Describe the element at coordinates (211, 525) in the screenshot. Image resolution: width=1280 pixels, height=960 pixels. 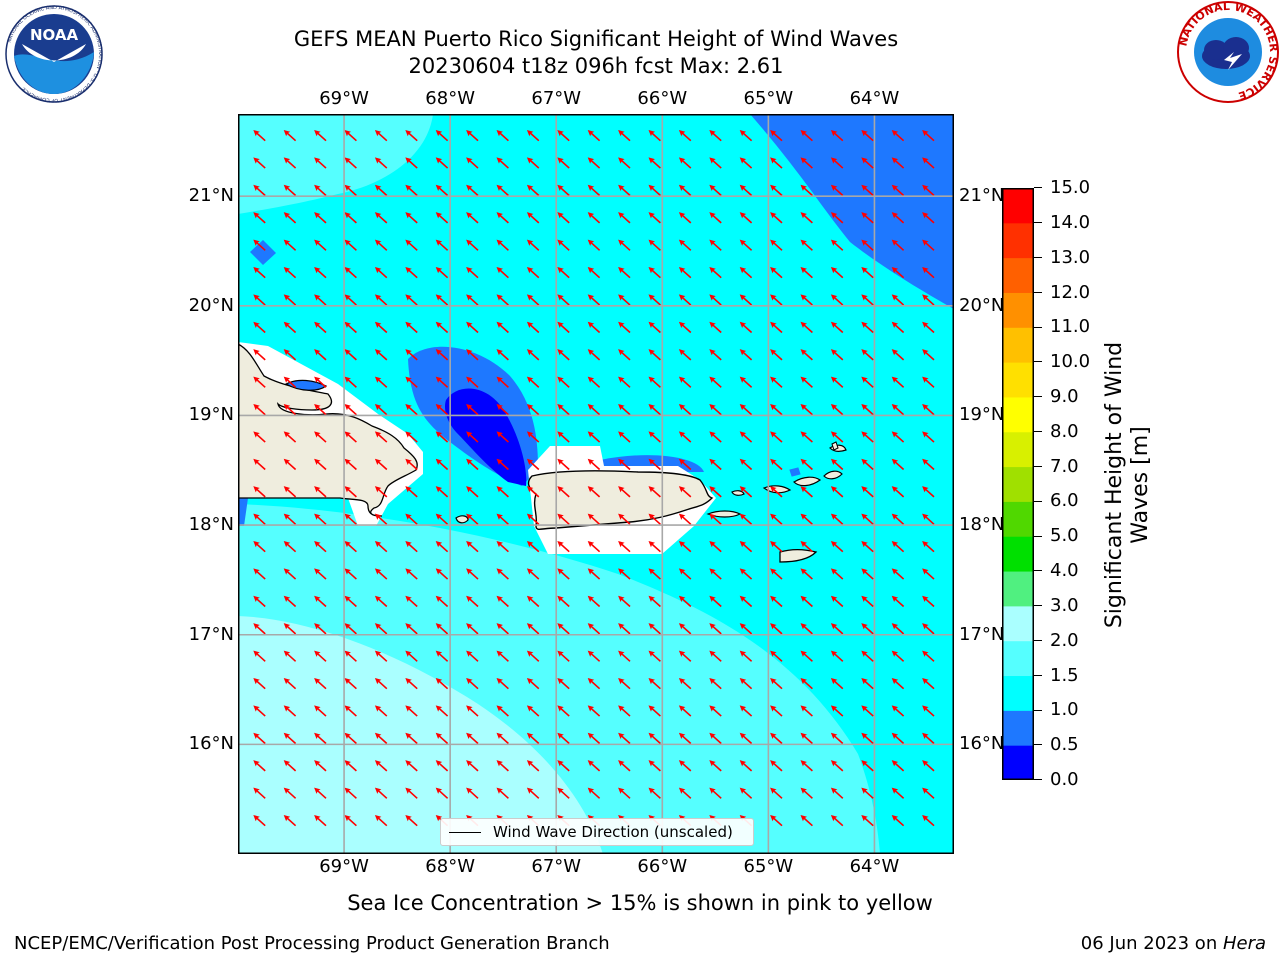
I see `lat-tick-label-left: 18°N` at that location.